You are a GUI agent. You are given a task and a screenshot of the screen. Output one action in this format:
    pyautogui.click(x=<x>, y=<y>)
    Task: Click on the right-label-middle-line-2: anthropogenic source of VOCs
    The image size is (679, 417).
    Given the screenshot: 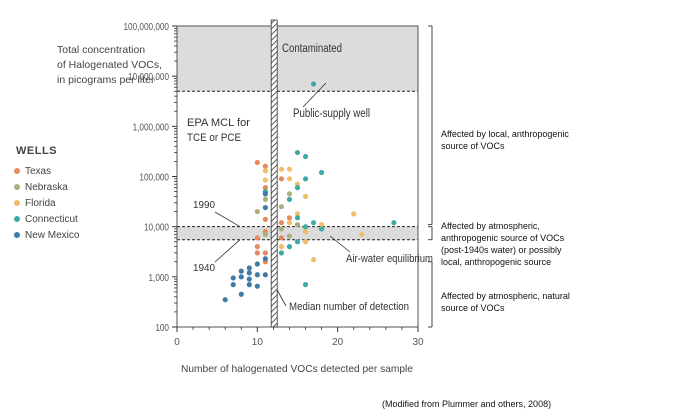 What is the action you would take?
    pyautogui.click(x=503, y=238)
    